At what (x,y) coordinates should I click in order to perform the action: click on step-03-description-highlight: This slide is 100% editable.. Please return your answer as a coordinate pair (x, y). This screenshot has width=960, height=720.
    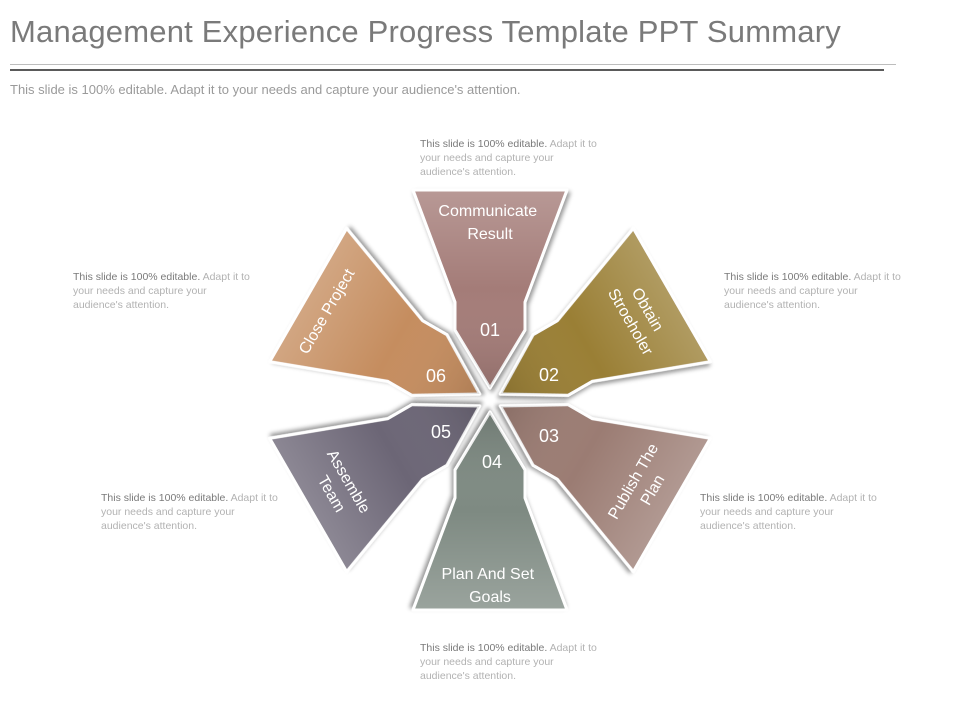
    Looking at the image, I should click on (764, 498).